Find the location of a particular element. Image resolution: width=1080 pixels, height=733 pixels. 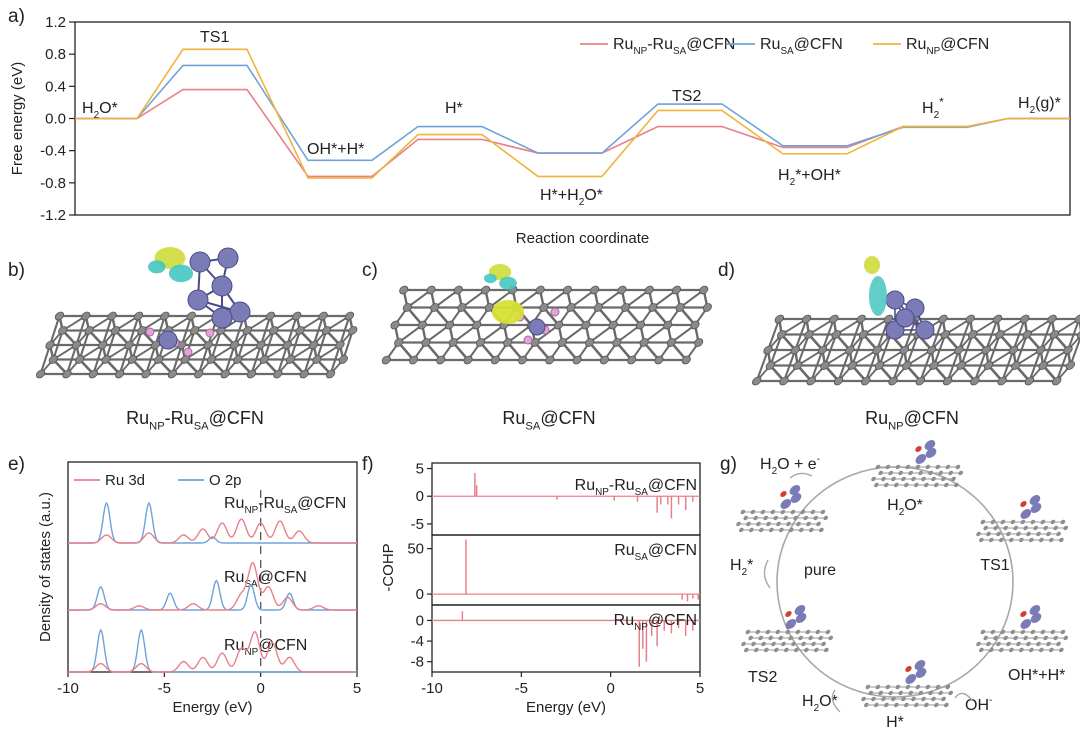

panel-label-a: a) is located at coordinates (16, 16).